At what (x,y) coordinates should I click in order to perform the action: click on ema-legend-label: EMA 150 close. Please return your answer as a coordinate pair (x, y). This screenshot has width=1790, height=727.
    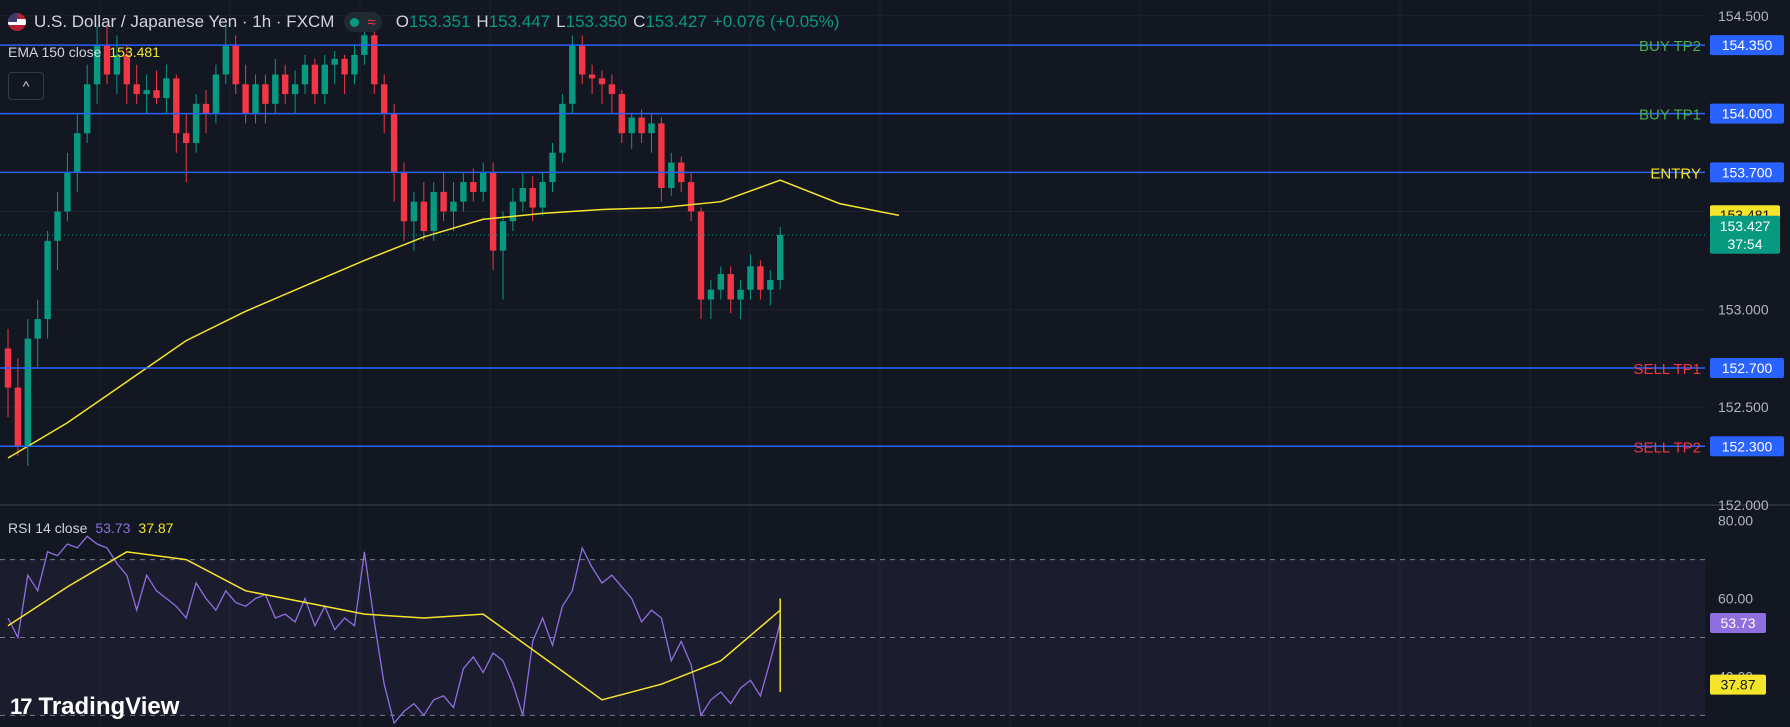
    Looking at the image, I should click on (55, 52).